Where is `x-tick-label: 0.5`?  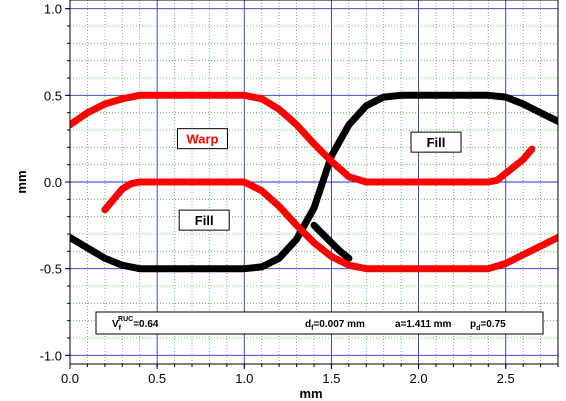 x-tick-label: 0.5 is located at coordinates (157, 378).